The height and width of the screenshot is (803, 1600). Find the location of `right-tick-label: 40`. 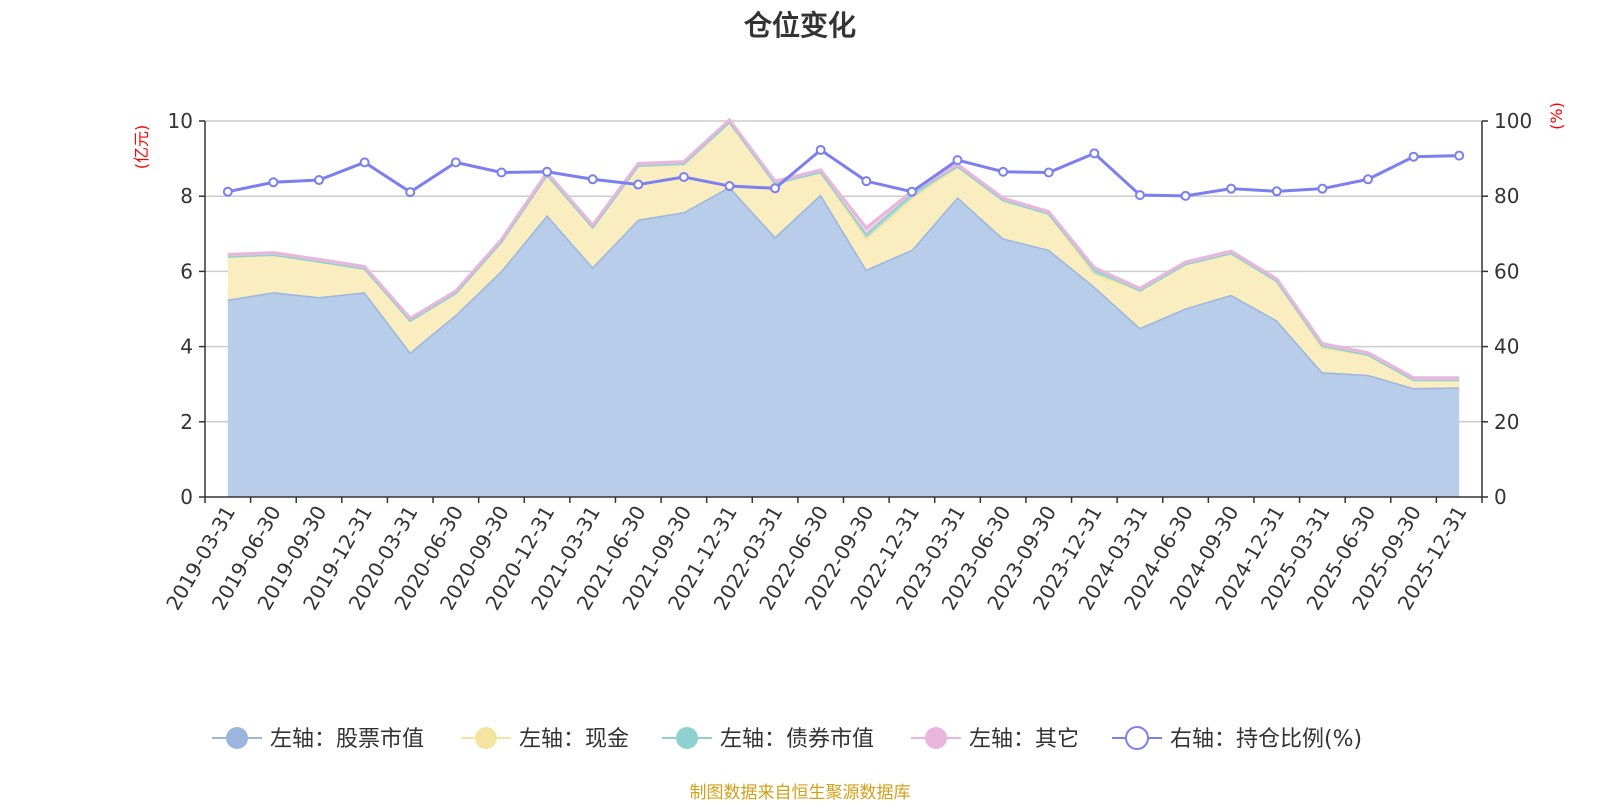

right-tick-label: 40 is located at coordinates (1506, 347).